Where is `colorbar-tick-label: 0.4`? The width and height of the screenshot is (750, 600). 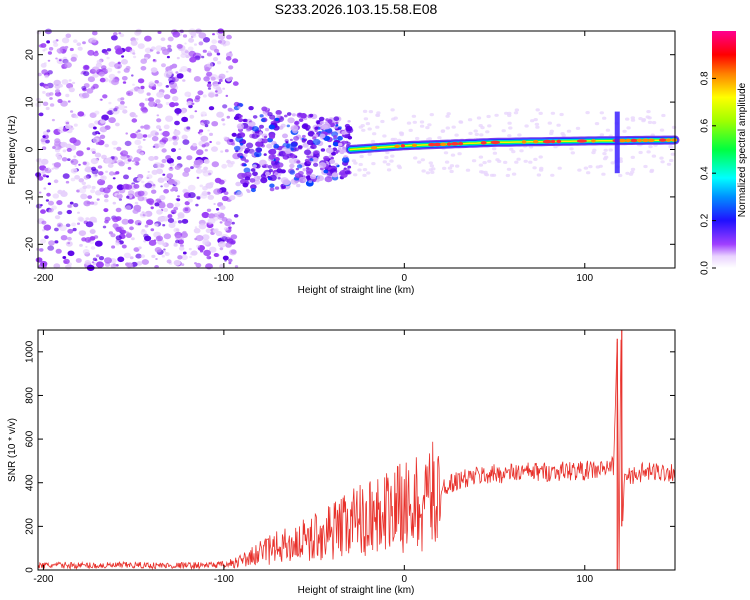 colorbar-tick-label: 0.4 is located at coordinates (705, 173).